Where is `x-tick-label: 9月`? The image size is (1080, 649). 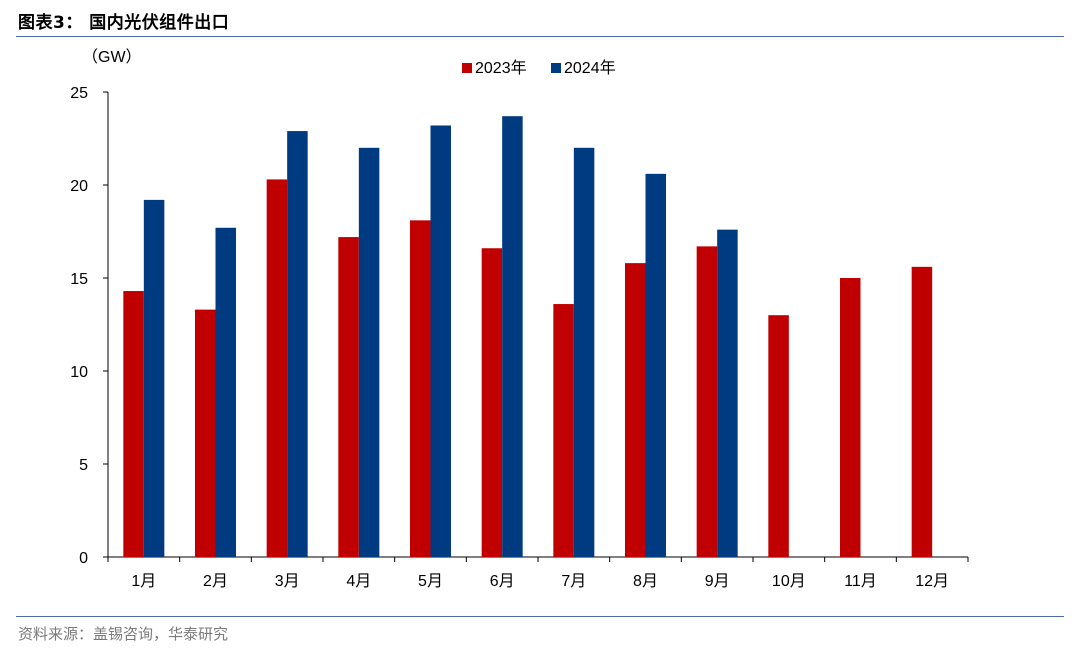
x-tick-label: 9月 is located at coordinates (717, 581).